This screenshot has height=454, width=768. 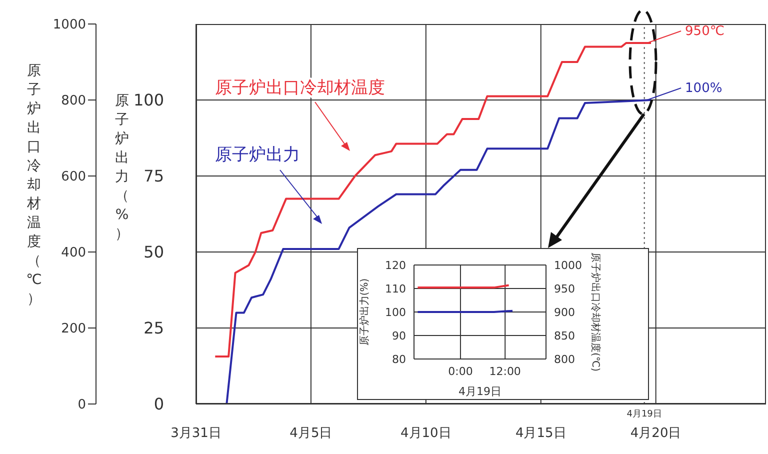 What do you see at coordinates (644, 414) in the screenshot?
I see `ref-line-label: 4月19日` at bounding box center [644, 414].